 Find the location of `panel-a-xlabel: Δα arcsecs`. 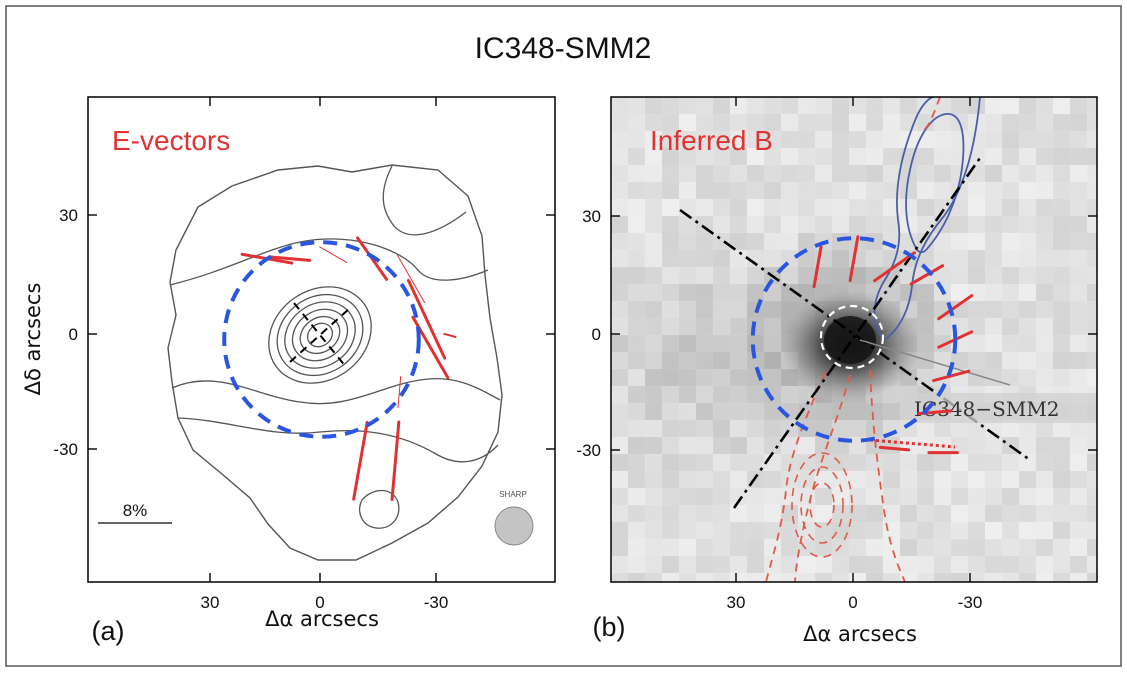

panel-a-xlabel: Δα arcsecs is located at coordinates (322, 619).